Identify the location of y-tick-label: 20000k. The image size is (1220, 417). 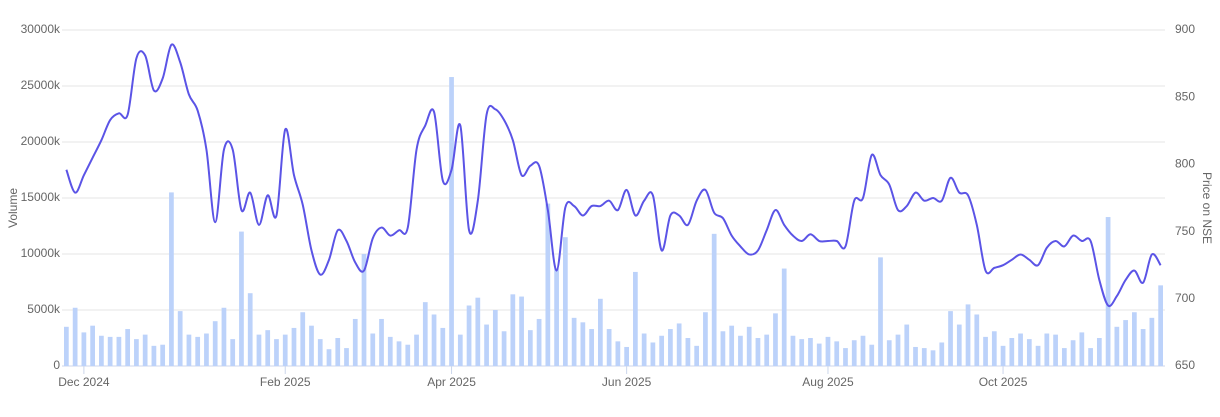
(41, 141).